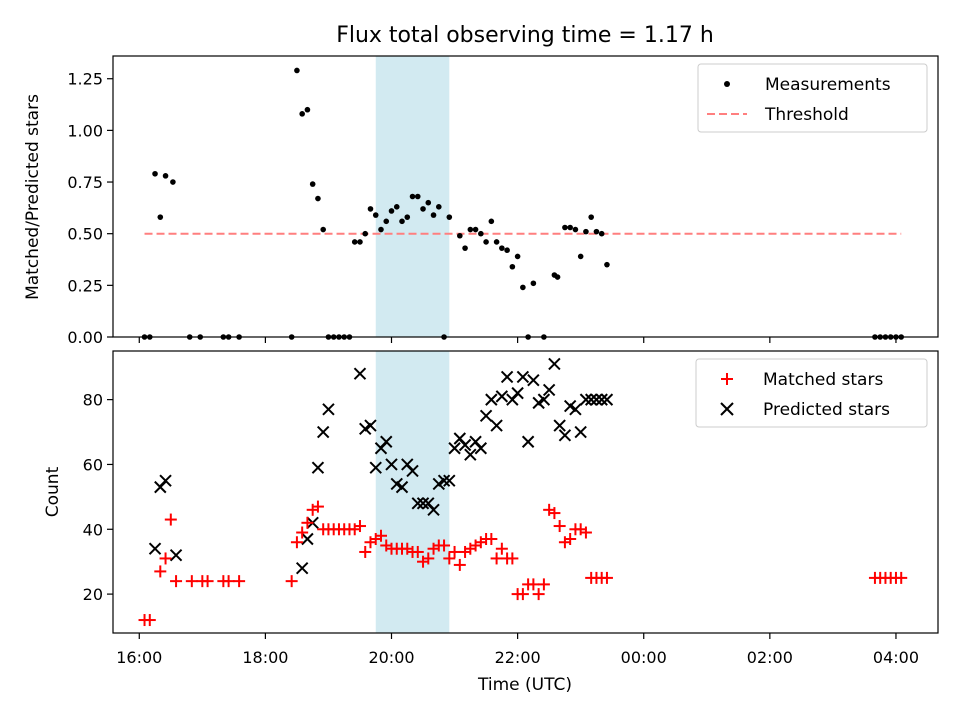  What do you see at coordinates (828, 85) in the screenshot?
I see `legend-label-measurements: Measurements` at bounding box center [828, 85].